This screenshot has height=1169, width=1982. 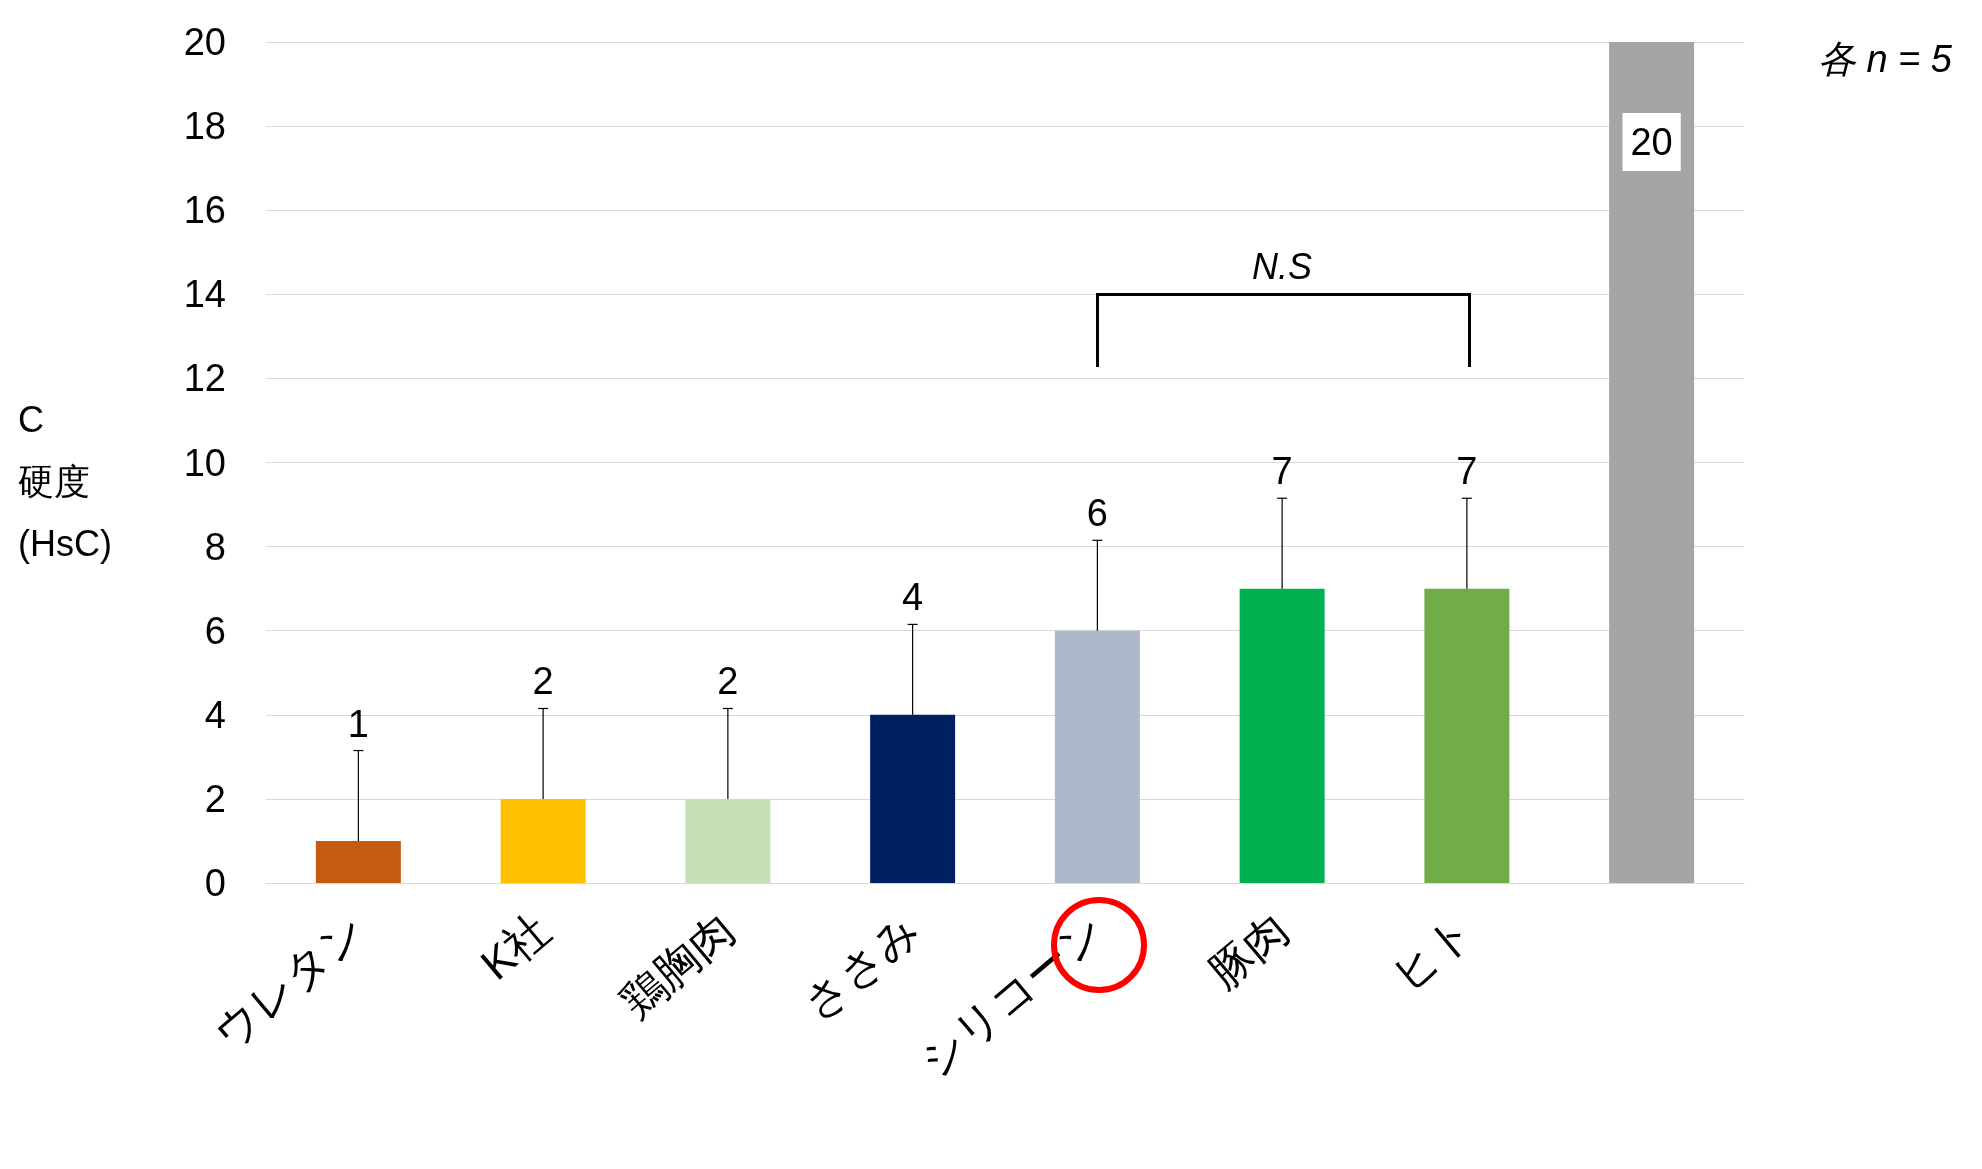 What do you see at coordinates (861, 966) in the screenshot?
I see `x-tick-label: ささみ` at bounding box center [861, 966].